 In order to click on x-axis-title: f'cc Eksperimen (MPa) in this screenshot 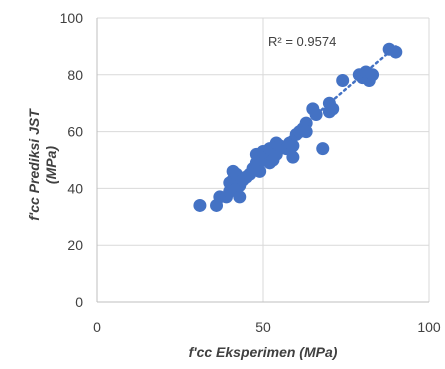, I will do `click(263, 352)`.